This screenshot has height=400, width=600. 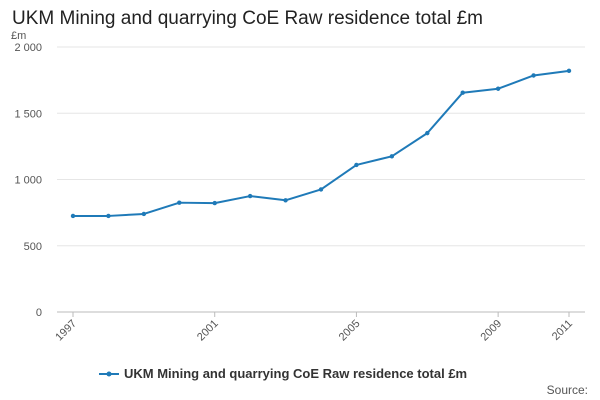 What do you see at coordinates (208, 331) in the screenshot?
I see `x-tick-label: 2001` at bounding box center [208, 331].